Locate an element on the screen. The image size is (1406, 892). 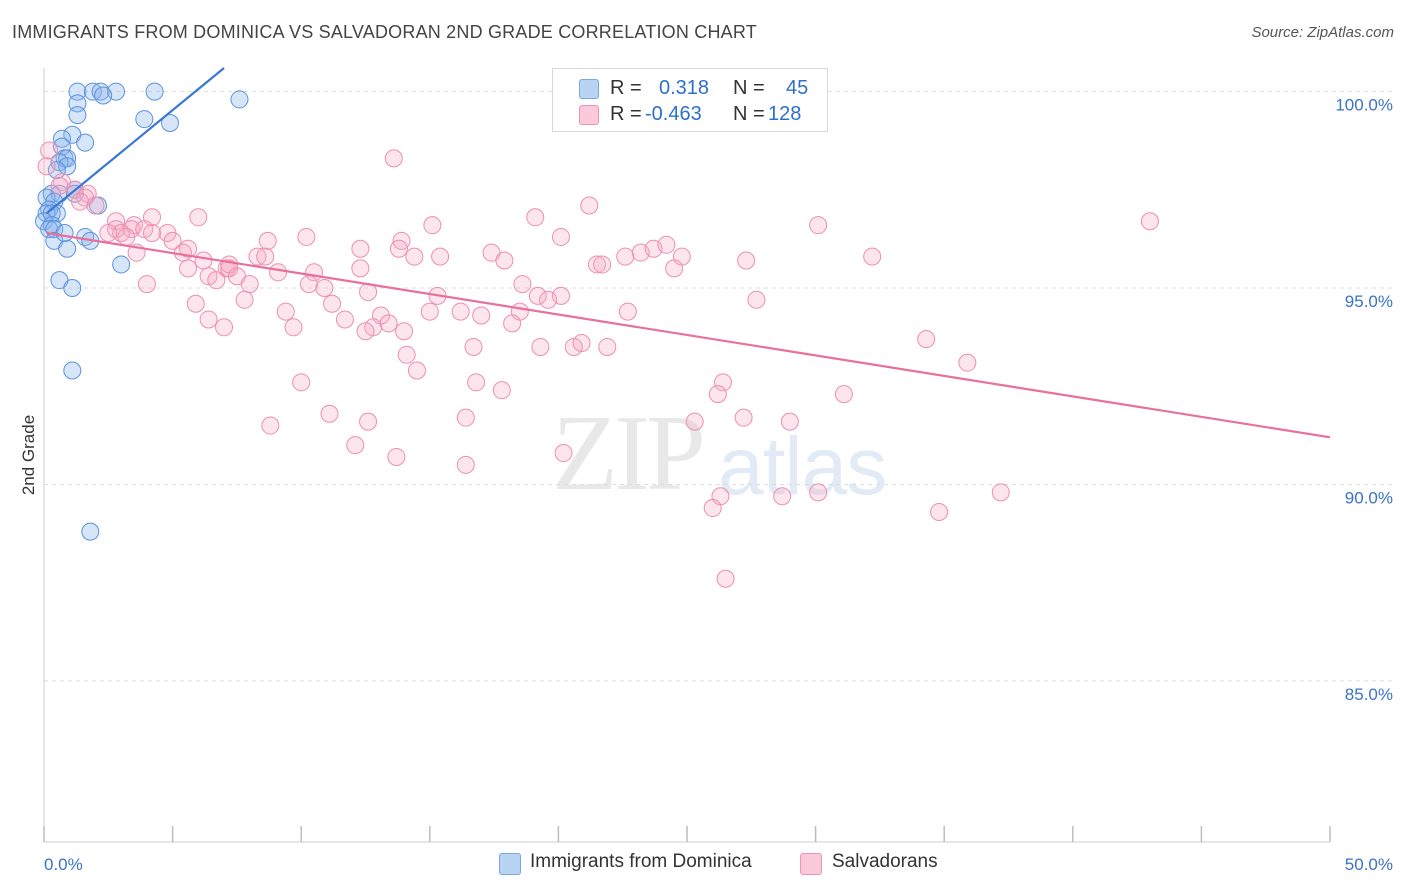
bottom-legend-dominica: Immigrants from Dominica is located at coordinates (641, 861).